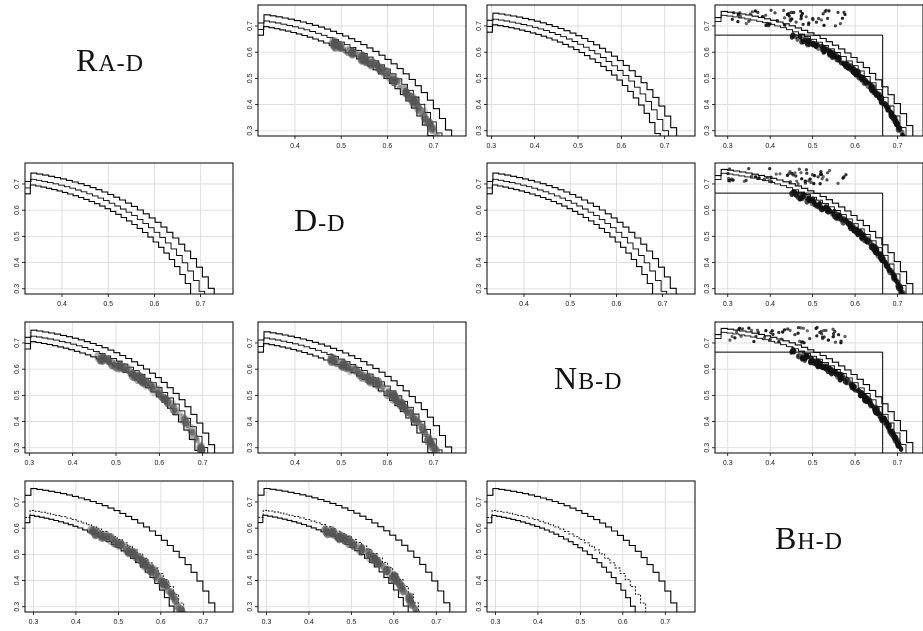 The height and width of the screenshot is (631, 923). I want to click on x-tick-label: 0.6, so click(388, 463).